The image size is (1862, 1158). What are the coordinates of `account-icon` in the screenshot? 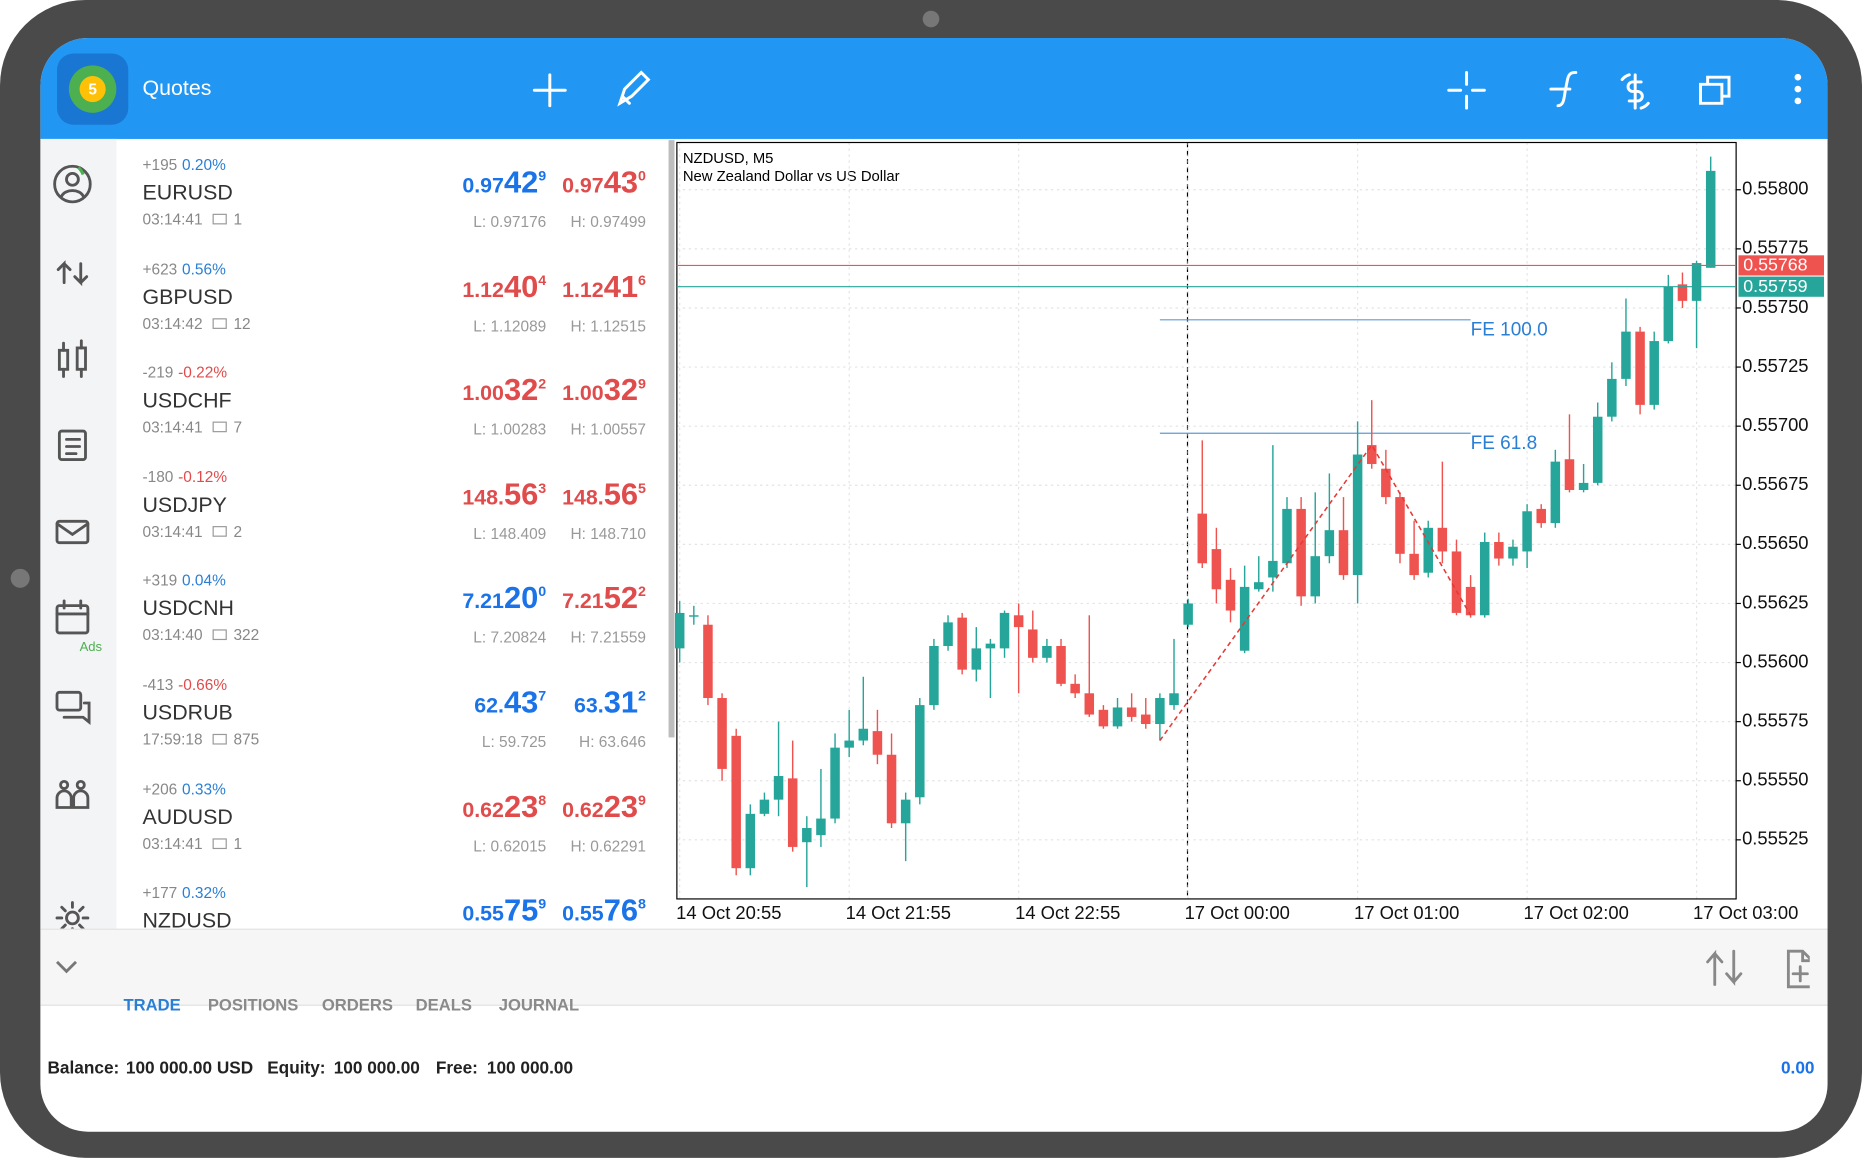 It's located at (72, 184).